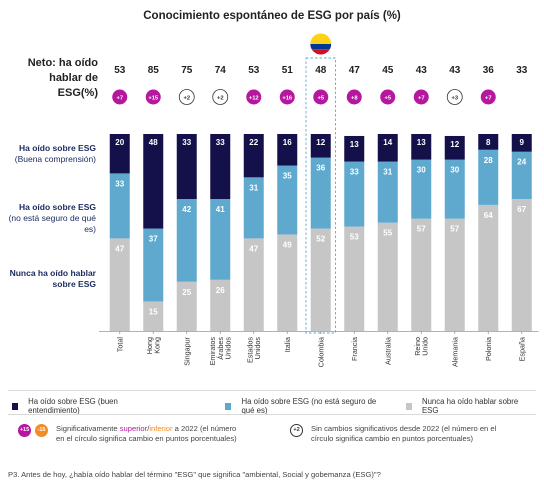 This screenshot has width=544, height=488. Describe the element at coordinates (253, 142) in the screenshot. I see `data-label: 22` at that location.